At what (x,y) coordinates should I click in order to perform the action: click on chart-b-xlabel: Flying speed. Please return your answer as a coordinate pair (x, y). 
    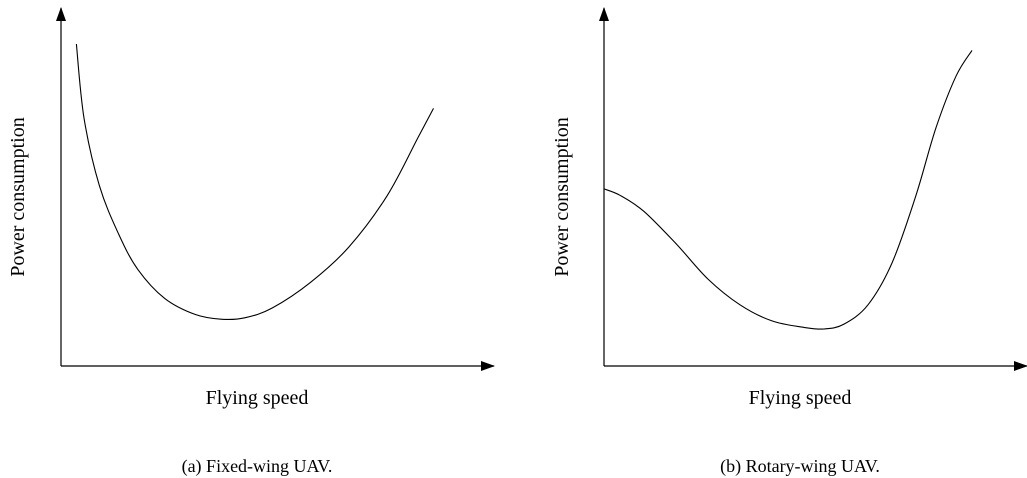
    Looking at the image, I should click on (800, 398).